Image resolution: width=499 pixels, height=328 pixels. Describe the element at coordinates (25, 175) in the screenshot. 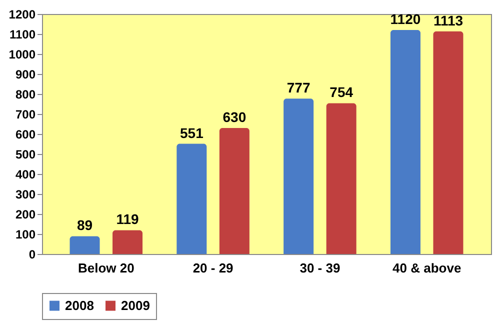

I see `y-tick-label: 400` at that location.